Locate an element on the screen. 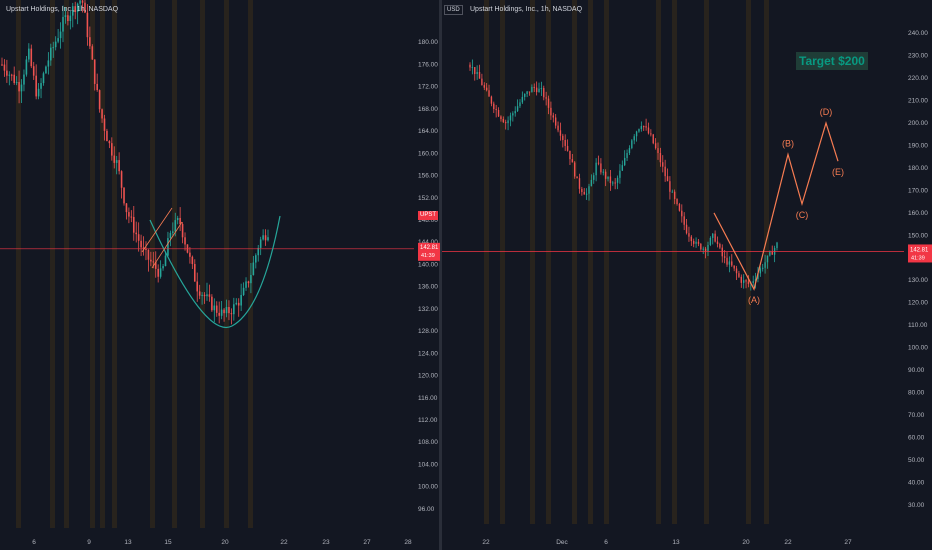 The height and width of the screenshot is (550, 932). x-tick-label: 15 is located at coordinates (168, 542).